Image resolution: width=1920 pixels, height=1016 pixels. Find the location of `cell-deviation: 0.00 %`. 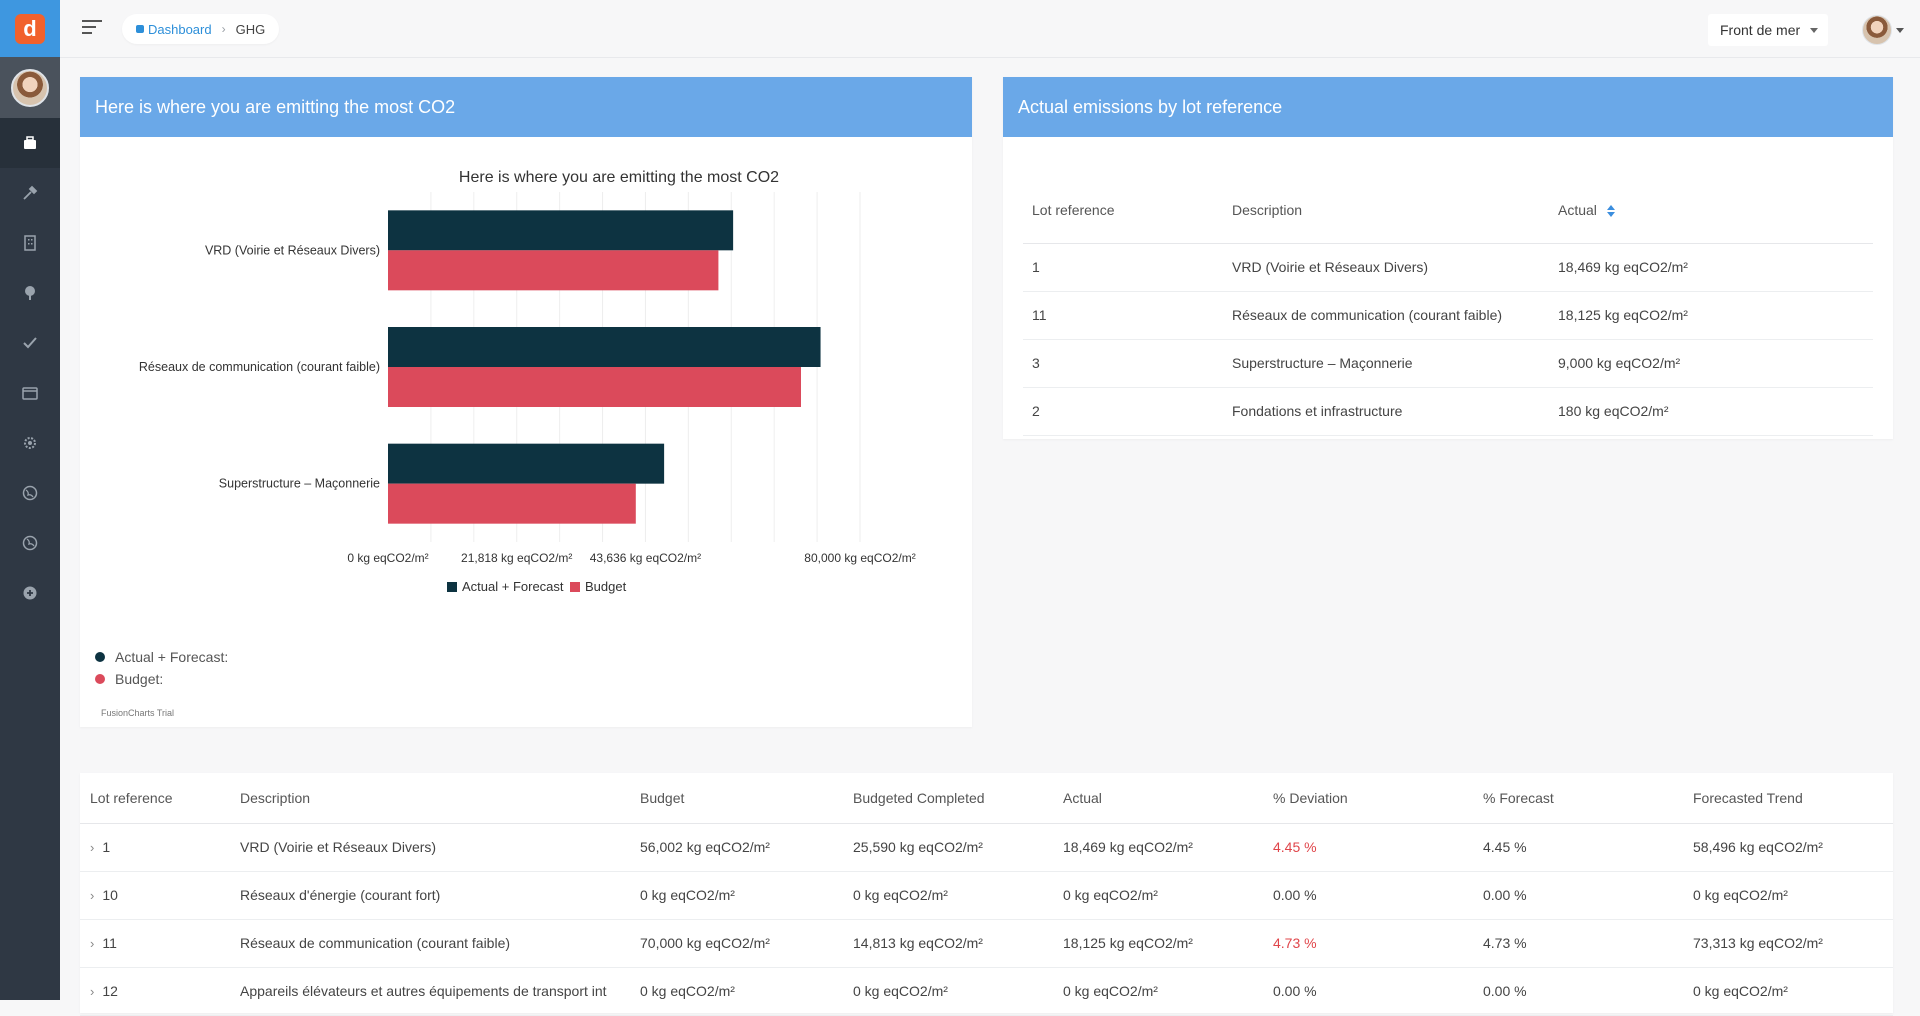

cell-deviation: 0.00 % is located at coordinates (1368, 991).